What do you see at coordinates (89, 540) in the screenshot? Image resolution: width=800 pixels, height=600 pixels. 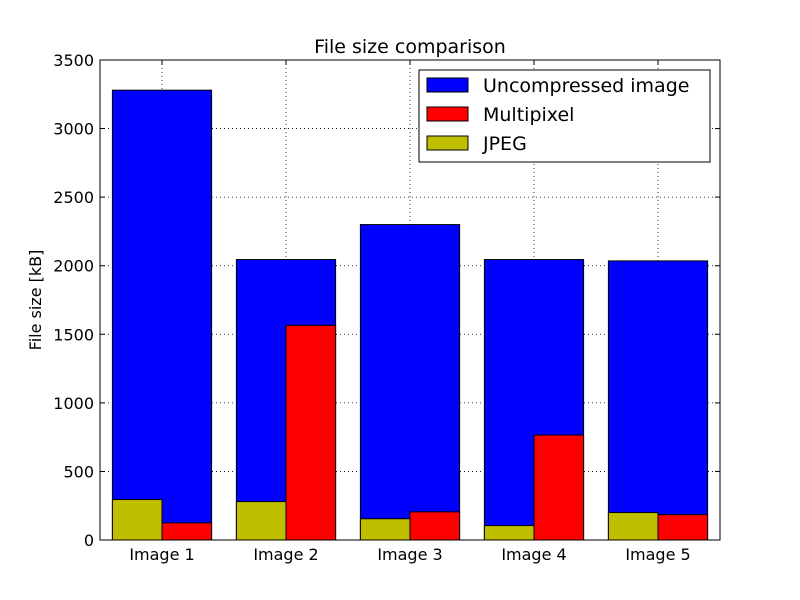 I see `y-tick-label: 0` at bounding box center [89, 540].